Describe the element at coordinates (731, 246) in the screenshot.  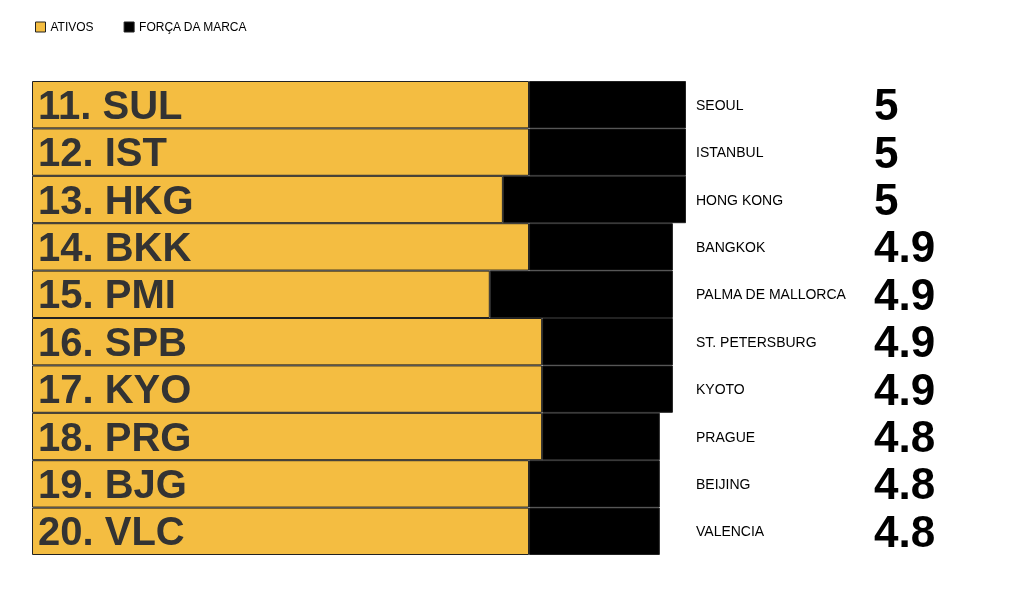
I see `y2-tick-label: BANGKOK` at that location.